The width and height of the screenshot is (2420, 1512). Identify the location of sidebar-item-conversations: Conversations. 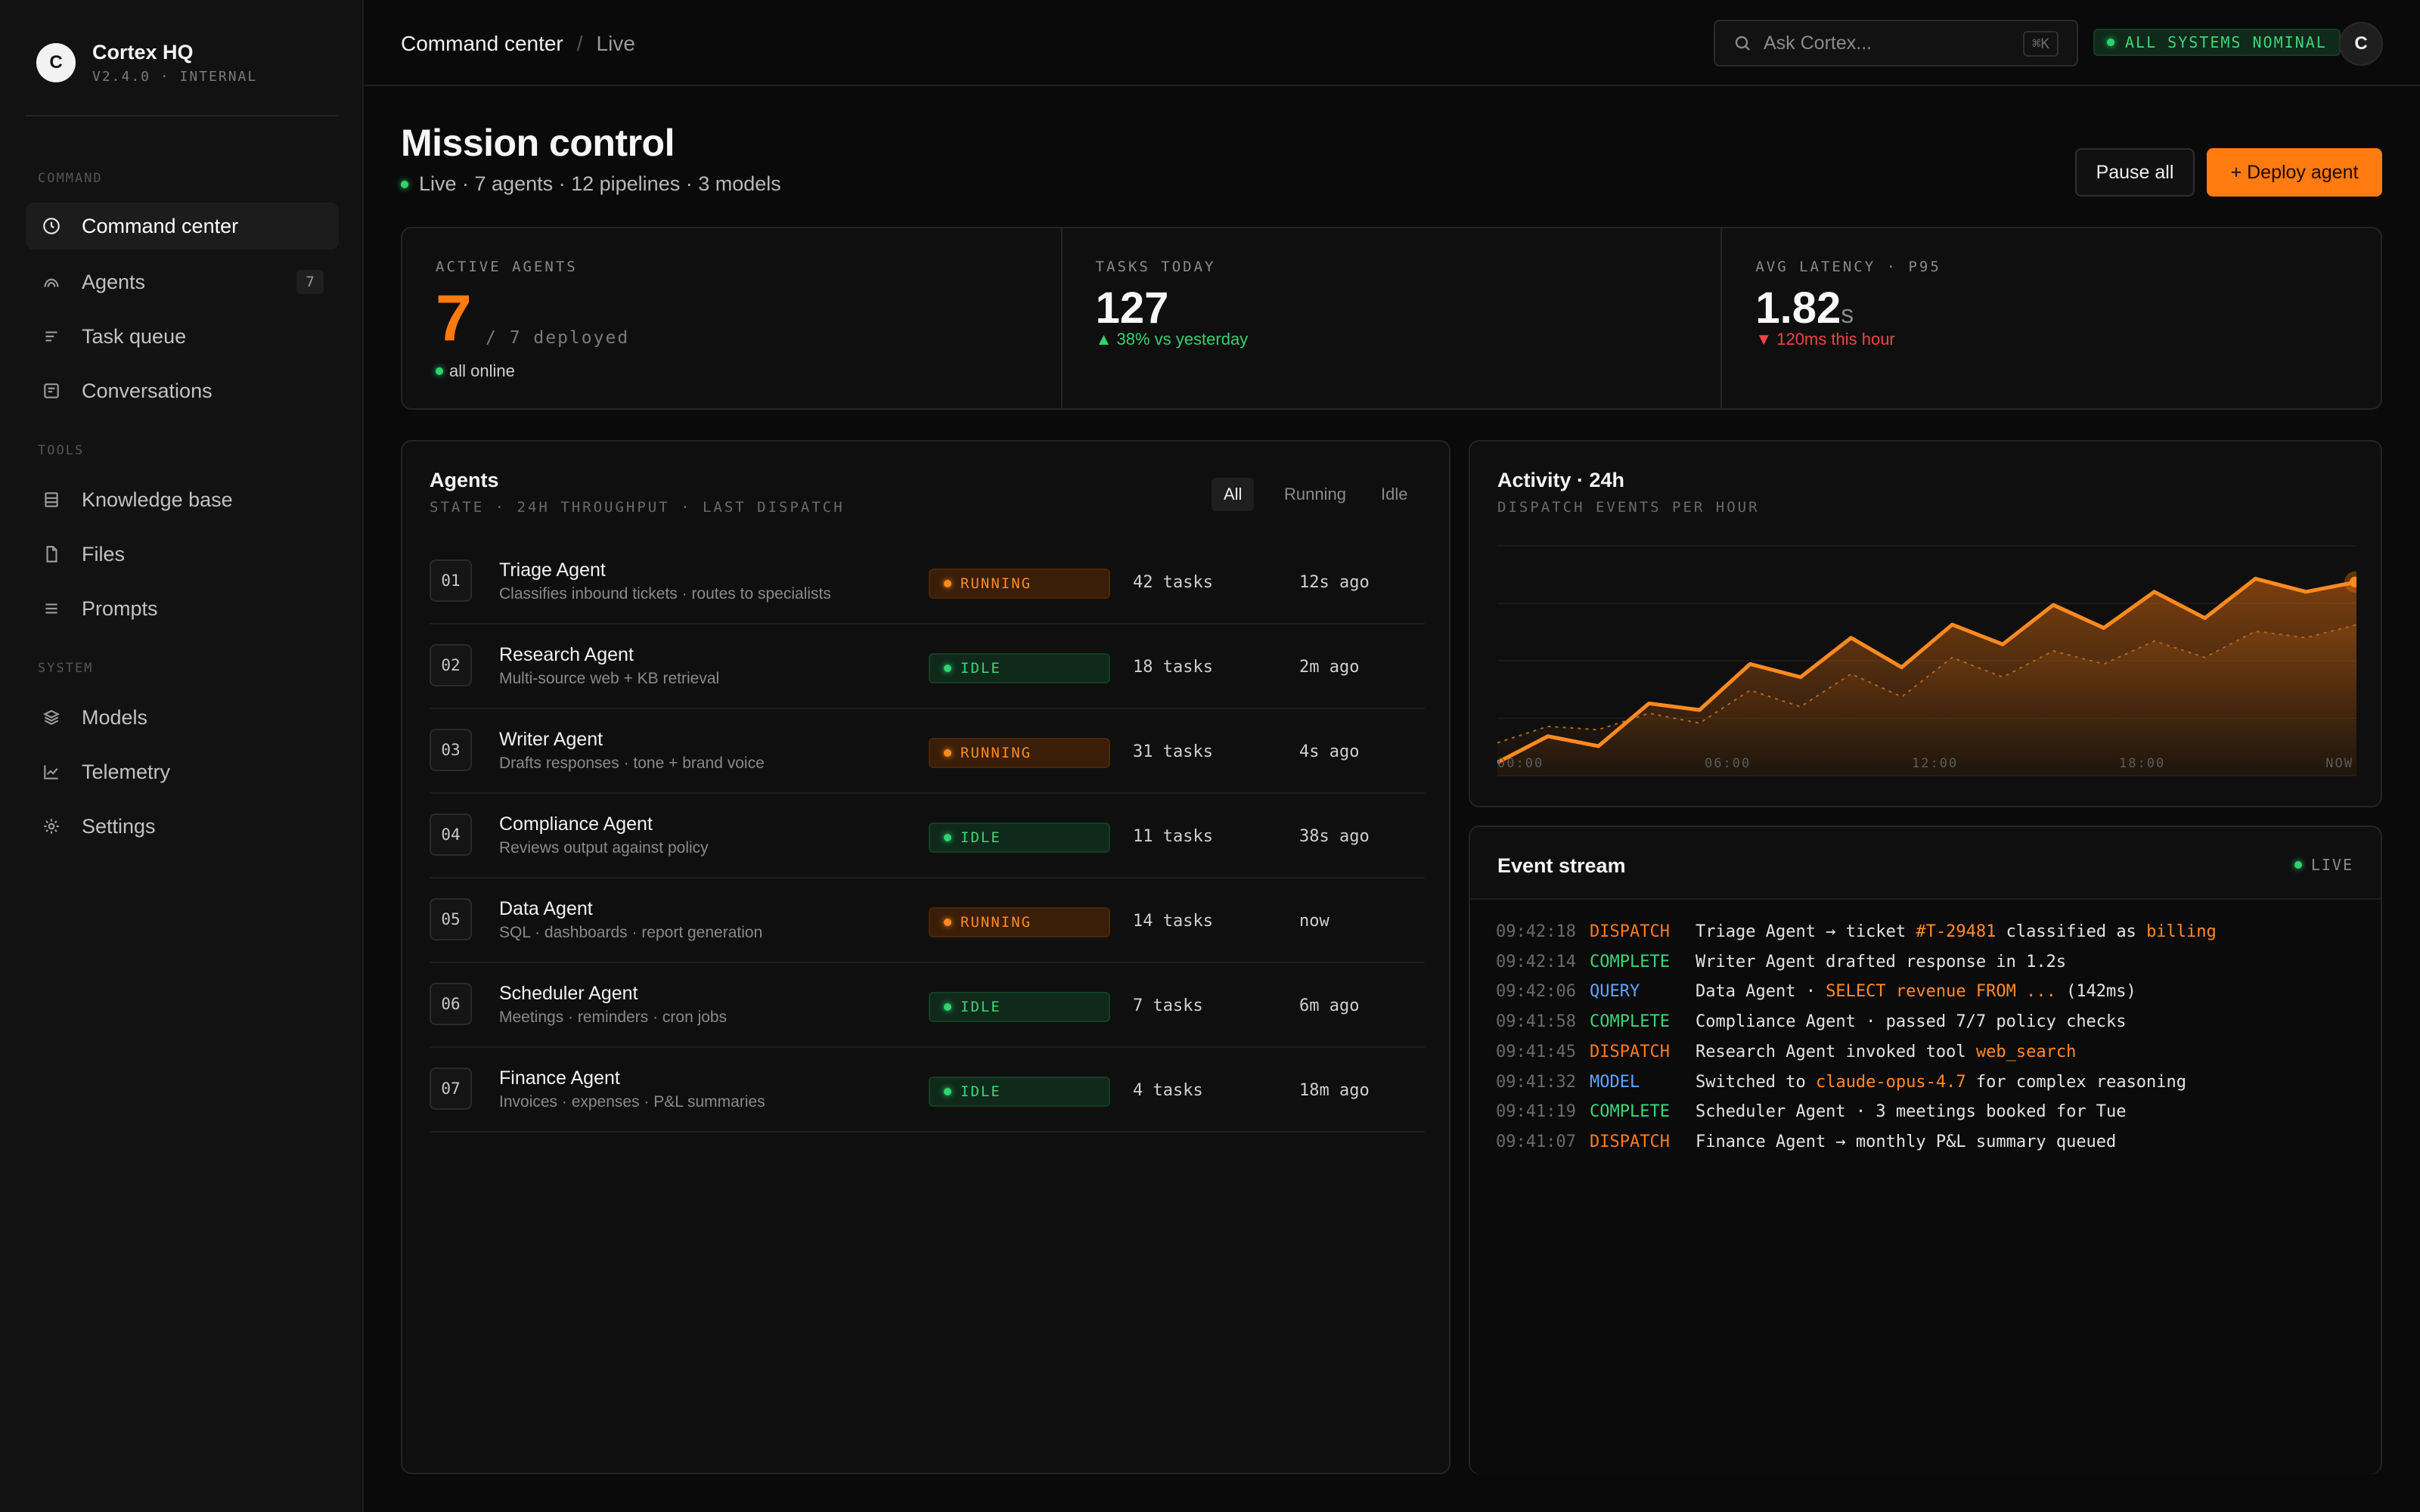
(182, 391).